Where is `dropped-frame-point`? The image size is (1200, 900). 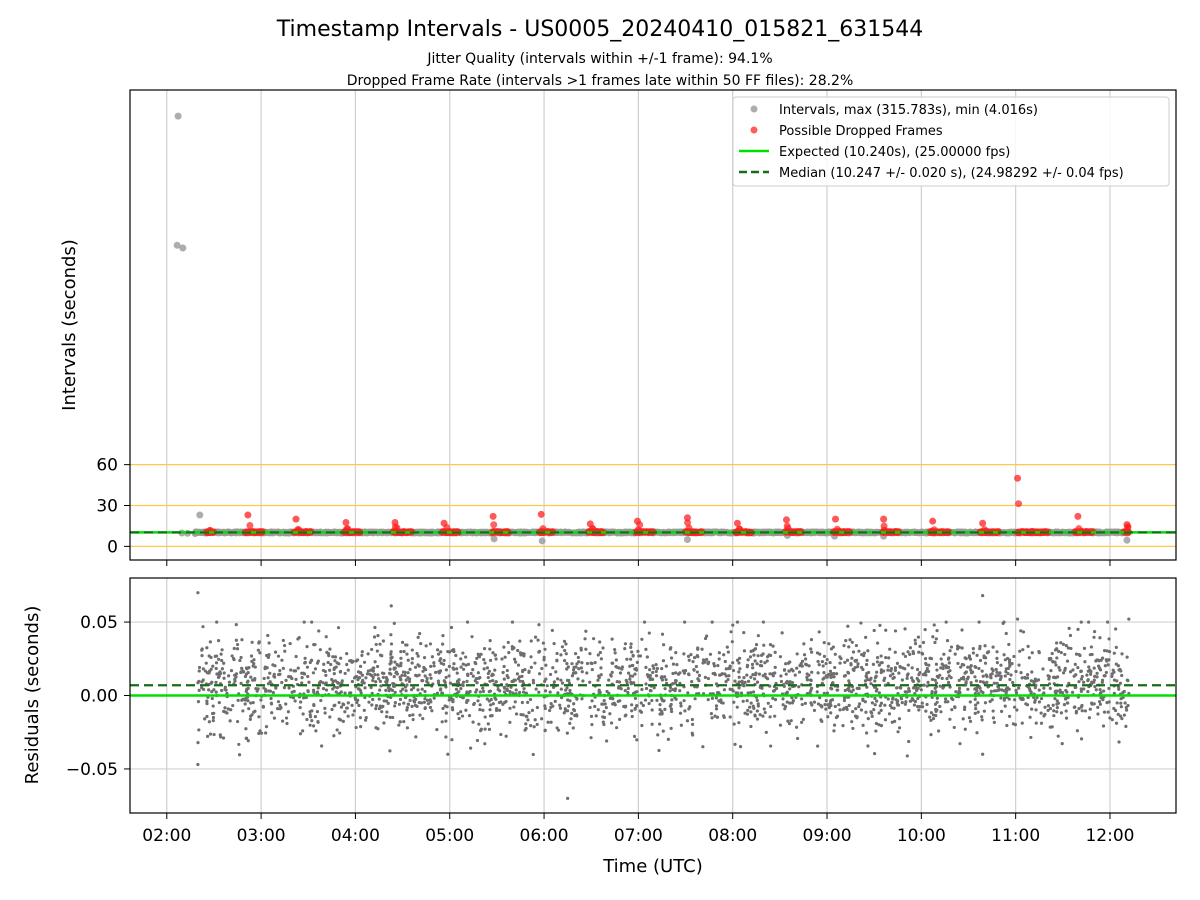 dropped-frame-point is located at coordinates (543, 529).